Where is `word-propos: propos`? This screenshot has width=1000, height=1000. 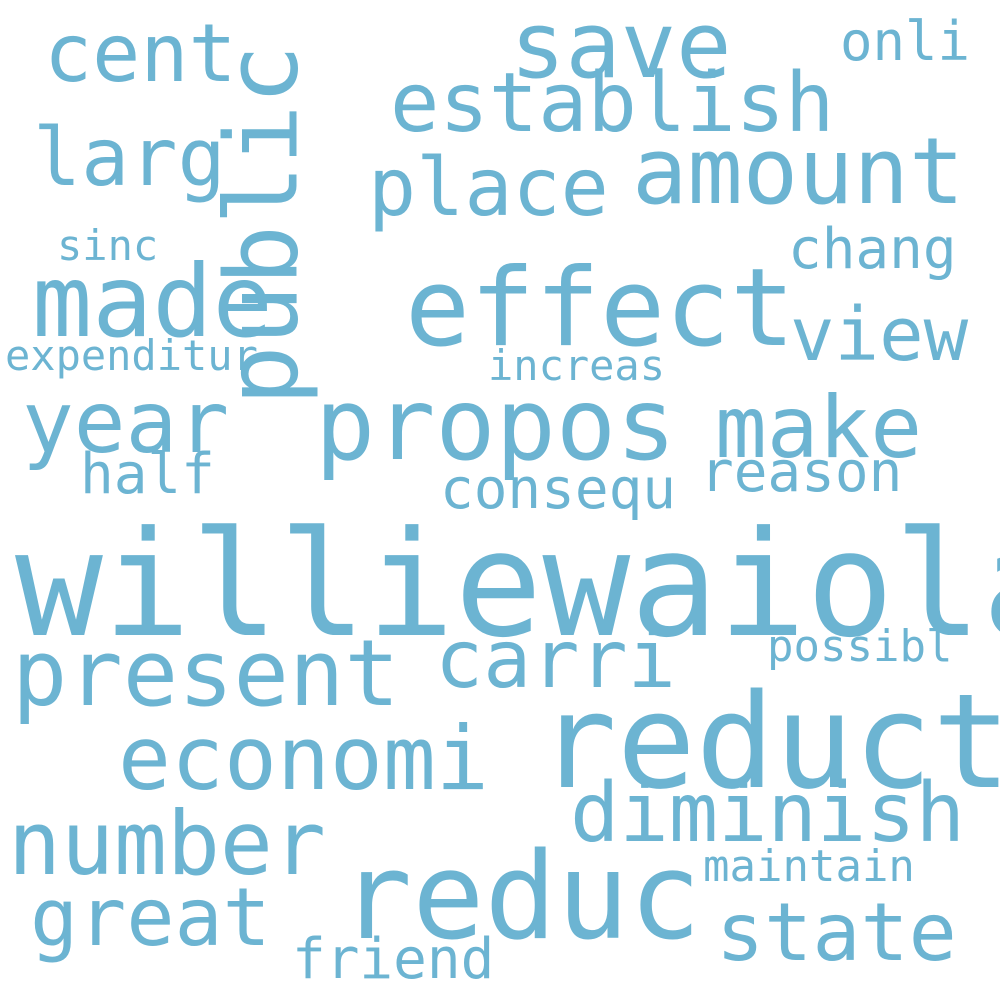 word-propos: propos is located at coordinates (496, 424).